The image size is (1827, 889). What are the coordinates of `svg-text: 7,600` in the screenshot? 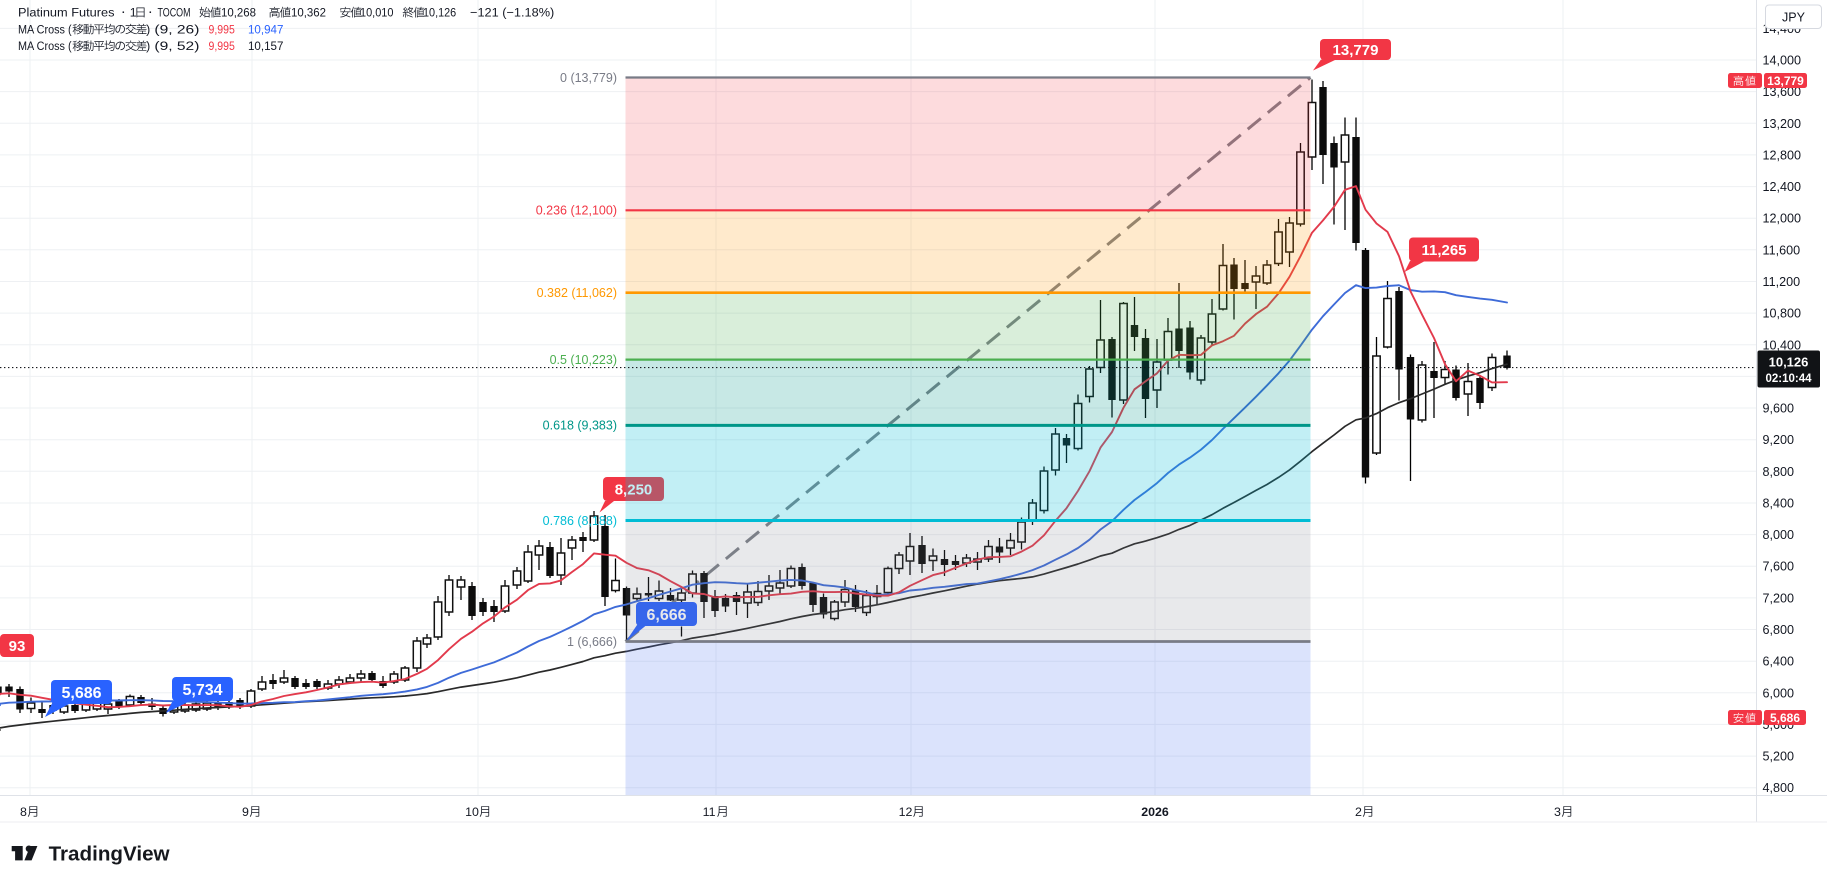 It's located at (1779, 567).